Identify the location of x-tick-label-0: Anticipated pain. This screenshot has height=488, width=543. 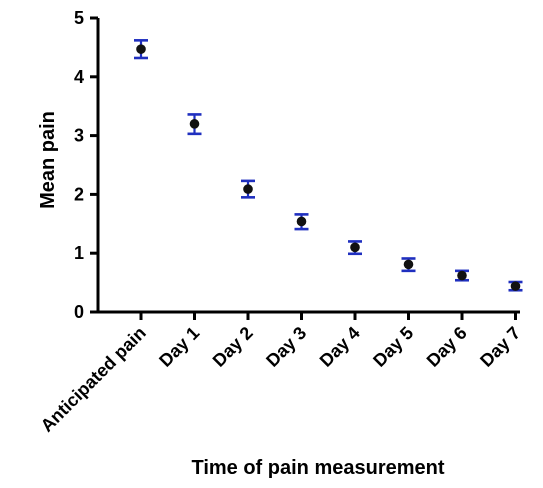
(93, 379).